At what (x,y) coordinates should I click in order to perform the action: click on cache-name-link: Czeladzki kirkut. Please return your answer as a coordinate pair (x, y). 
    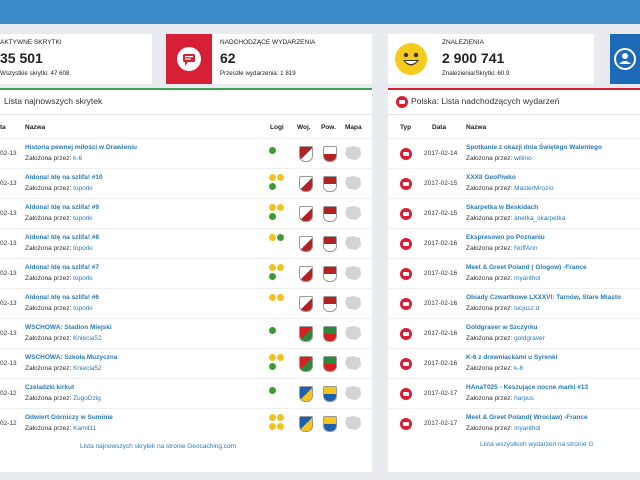
    Looking at the image, I should click on (50, 387).